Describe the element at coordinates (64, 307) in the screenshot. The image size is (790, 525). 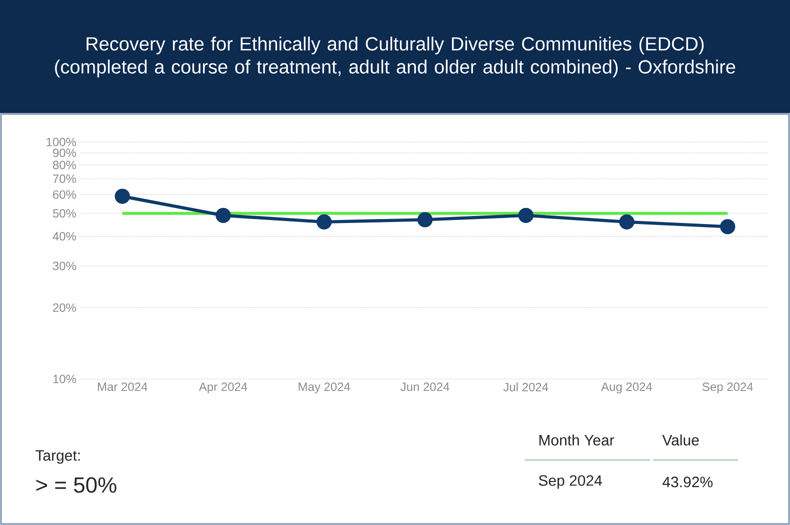
I see `y-tick-label: 20%` at that location.